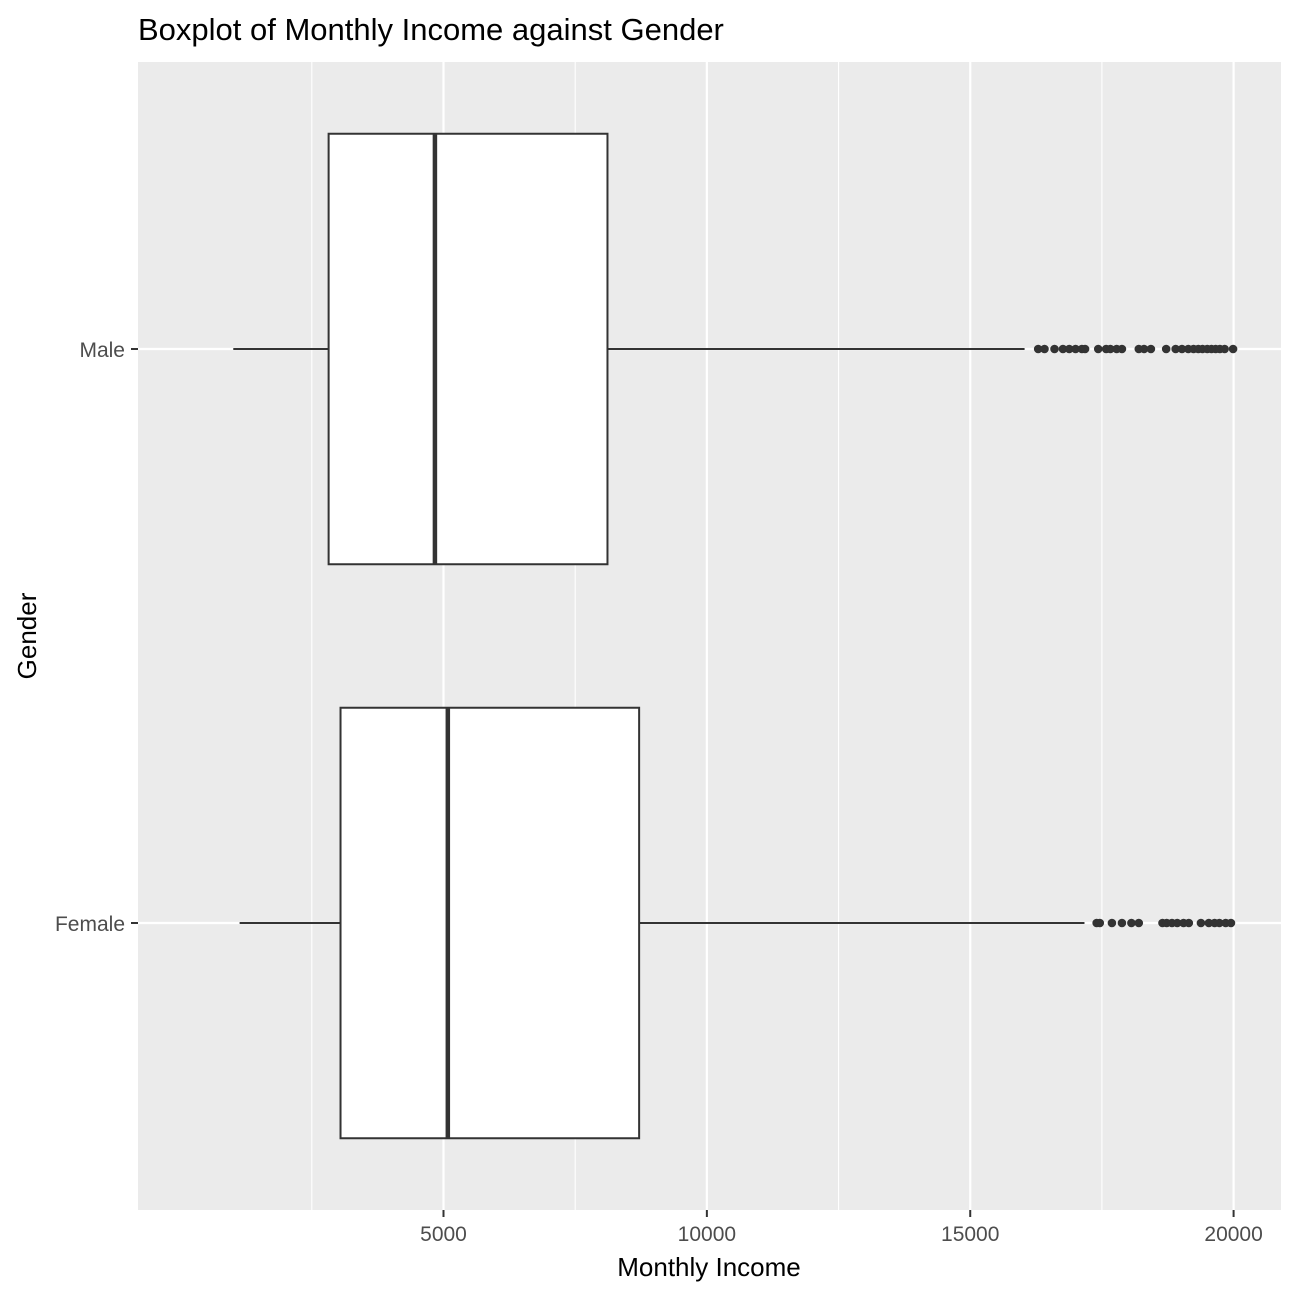 This screenshot has width=1296, height=1296. What do you see at coordinates (431, 29) in the screenshot?
I see `chart-title: Boxplot of Monthly Income against Gender` at bounding box center [431, 29].